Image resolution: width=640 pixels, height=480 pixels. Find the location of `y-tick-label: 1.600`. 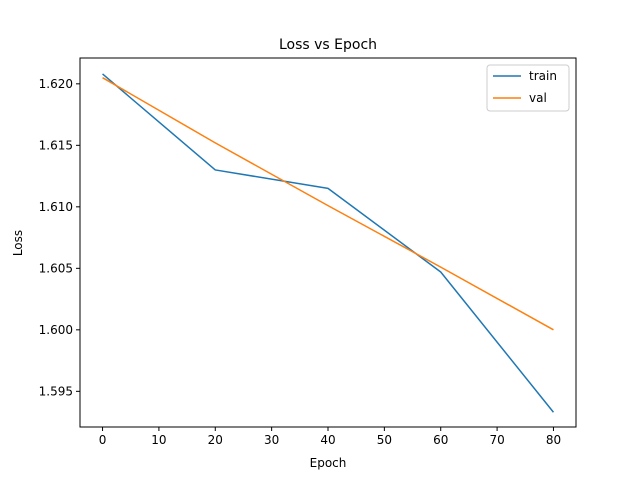

y-tick-label: 1.600 is located at coordinates (56, 330).